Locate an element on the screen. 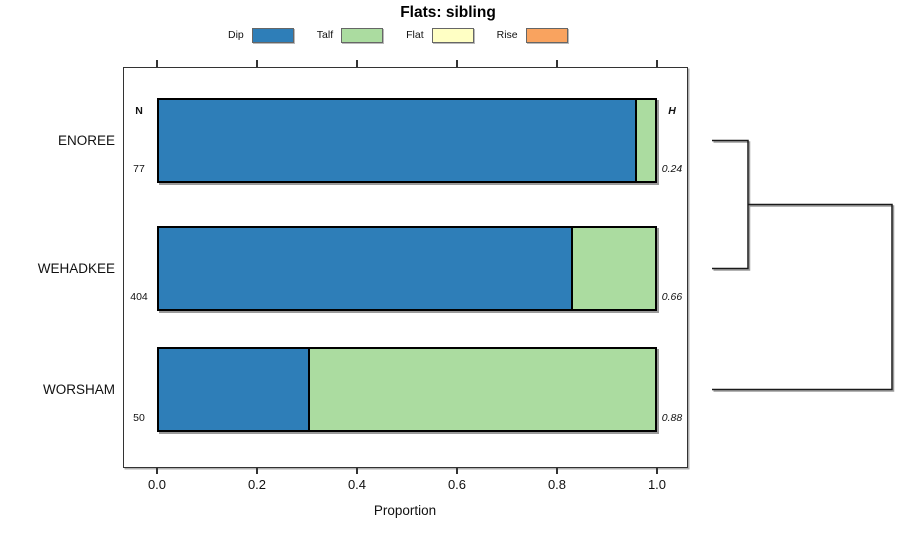 This screenshot has height=540, width=900. h-value: 0.24 is located at coordinates (672, 169).